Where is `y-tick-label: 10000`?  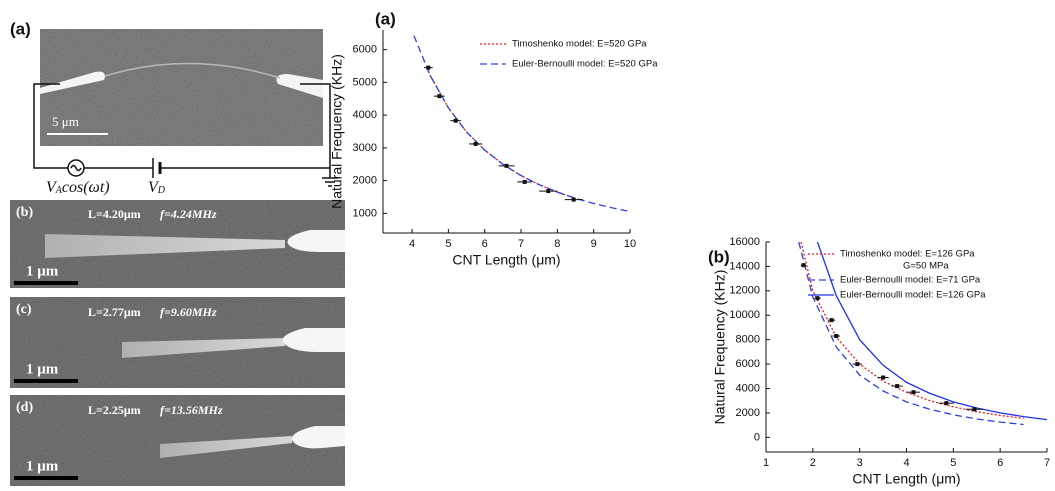
y-tick-label: 10000 is located at coordinates (744, 315).